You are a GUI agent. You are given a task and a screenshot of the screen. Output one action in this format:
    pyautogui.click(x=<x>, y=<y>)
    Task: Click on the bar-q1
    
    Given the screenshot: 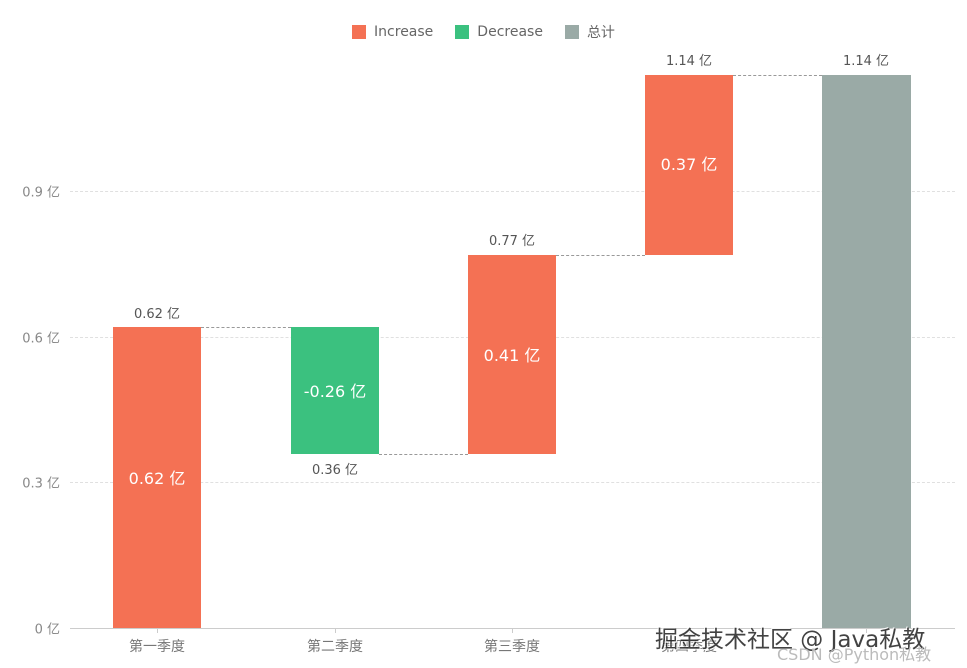 What is the action you would take?
    pyautogui.click(x=157, y=477)
    